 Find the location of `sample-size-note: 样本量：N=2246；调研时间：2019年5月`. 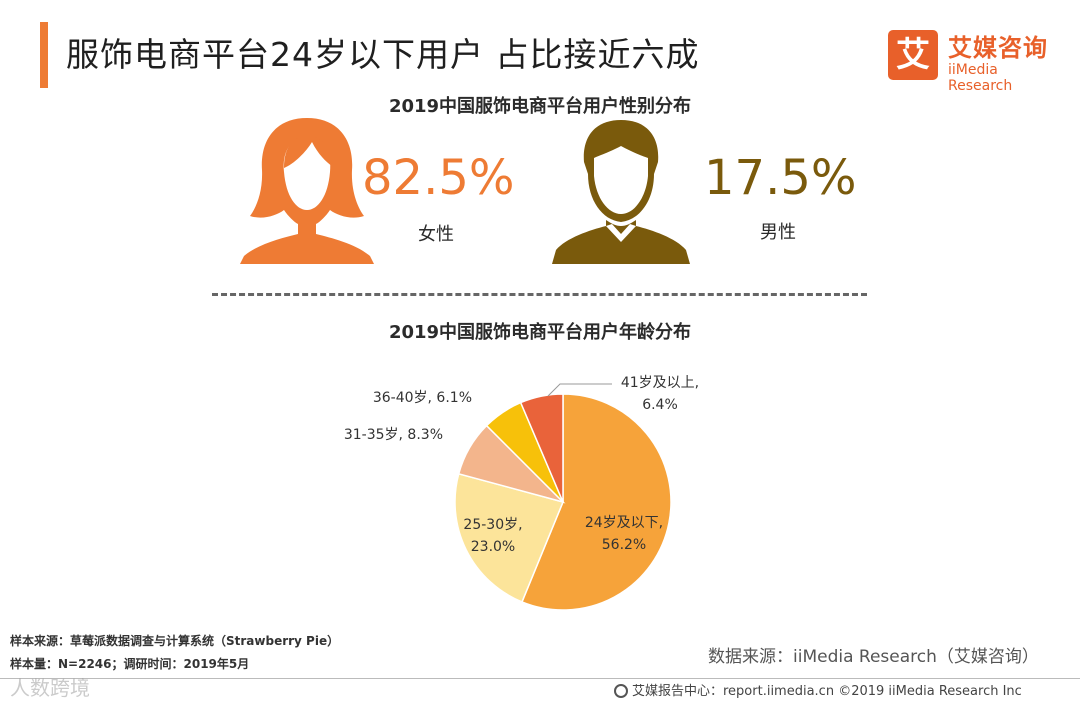

sample-size-note: 样本量：N=2246；调研时间：2019年5月 is located at coordinates (130, 664).